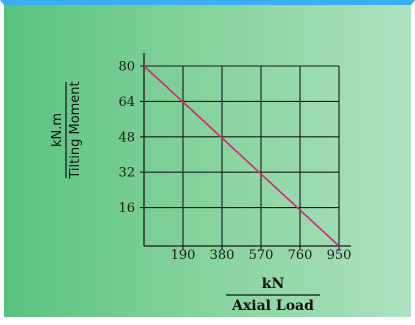  I want to click on x-axis-unit: kN, so click(273, 284).